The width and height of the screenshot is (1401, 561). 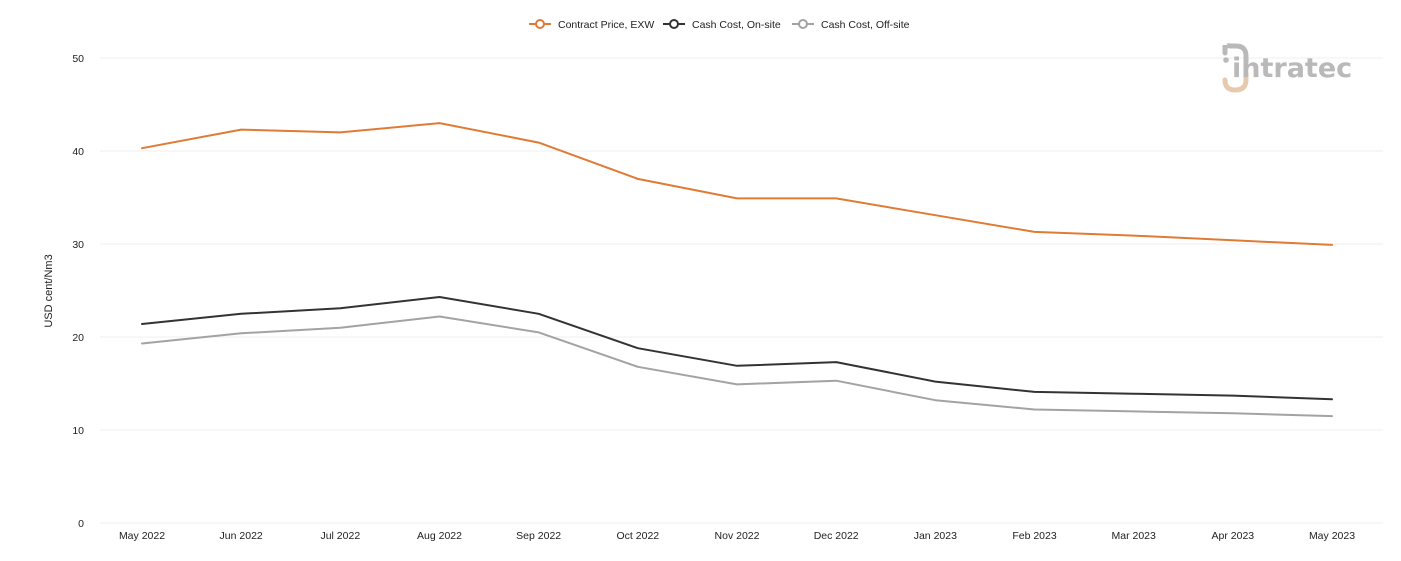 What do you see at coordinates (935, 536) in the screenshot?
I see `x-tick-label: Jan 2023` at bounding box center [935, 536].